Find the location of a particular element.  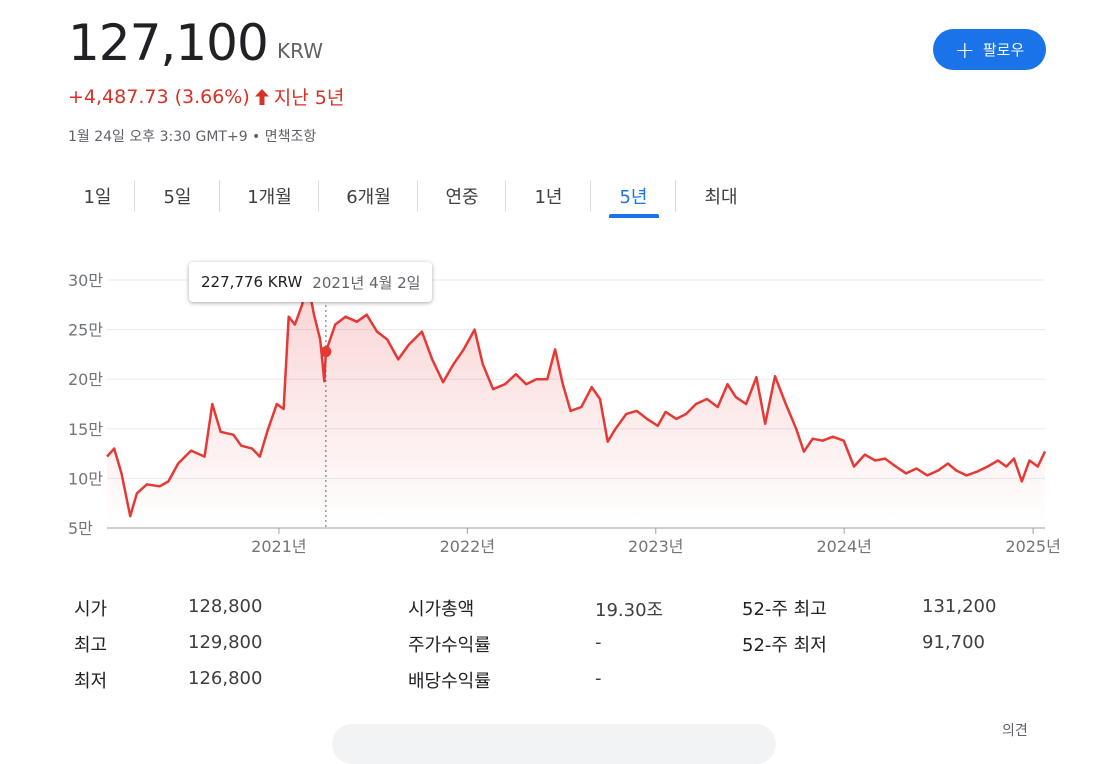

tab-label: 최대 is located at coordinates (721, 197).